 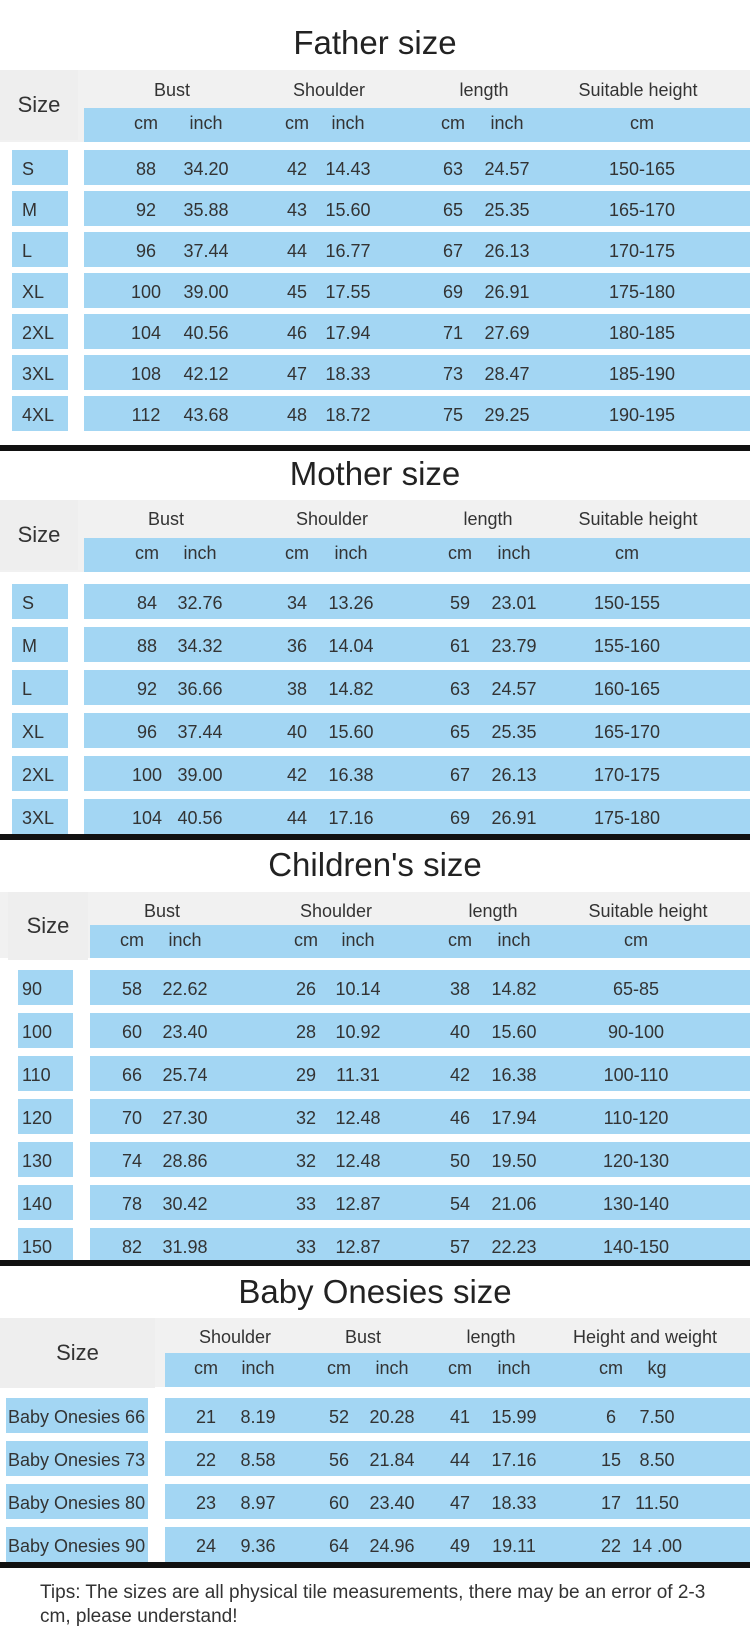 I want to click on table-cell: 100-110, so click(x=636, y=1074).